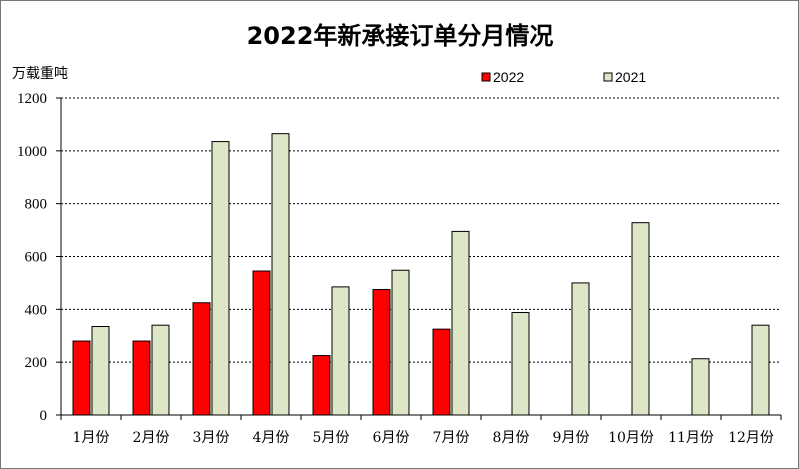 The image size is (799, 469). Describe the element at coordinates (631, 438) in the screenshot. I see `x-tick-label: 10月份` at that location.